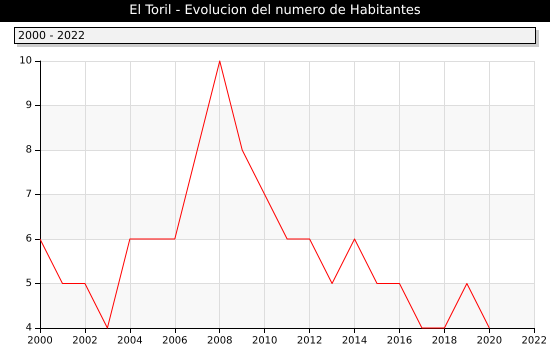  Describe the element at coordinates (29, 105) in the screenshot. I see `y-tick-label: 9` at that location.